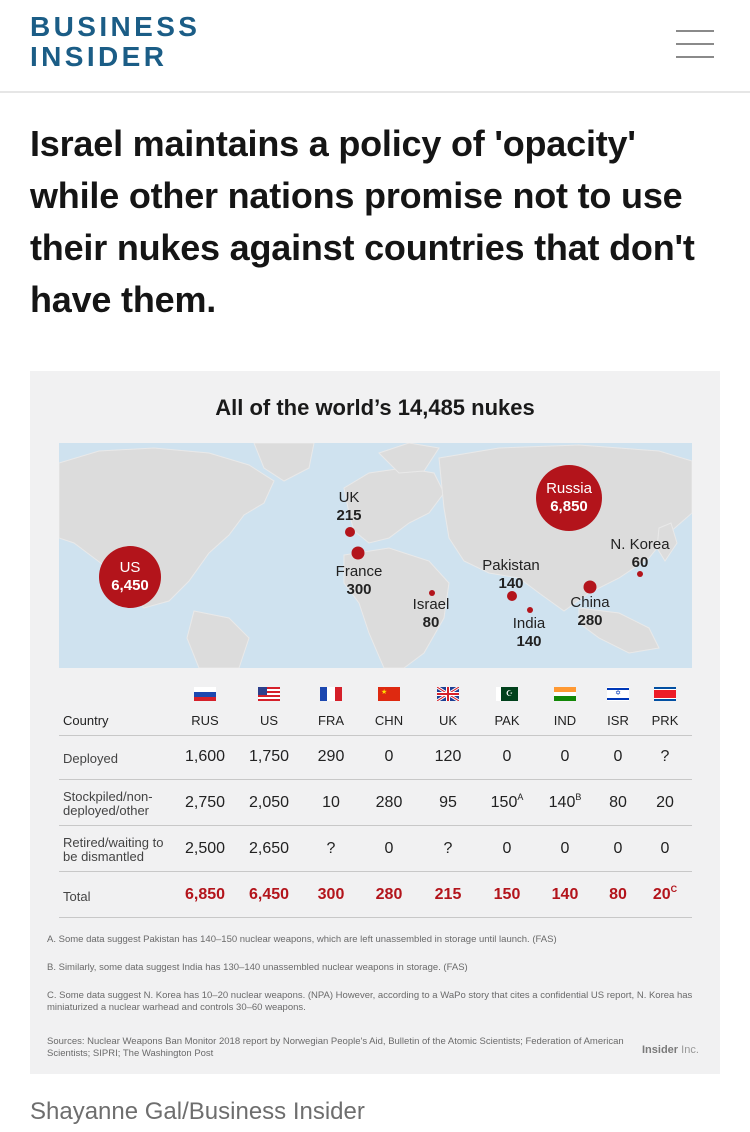  I want to click on map-label-nkorea: N. Korea 60, so click(639, 554).